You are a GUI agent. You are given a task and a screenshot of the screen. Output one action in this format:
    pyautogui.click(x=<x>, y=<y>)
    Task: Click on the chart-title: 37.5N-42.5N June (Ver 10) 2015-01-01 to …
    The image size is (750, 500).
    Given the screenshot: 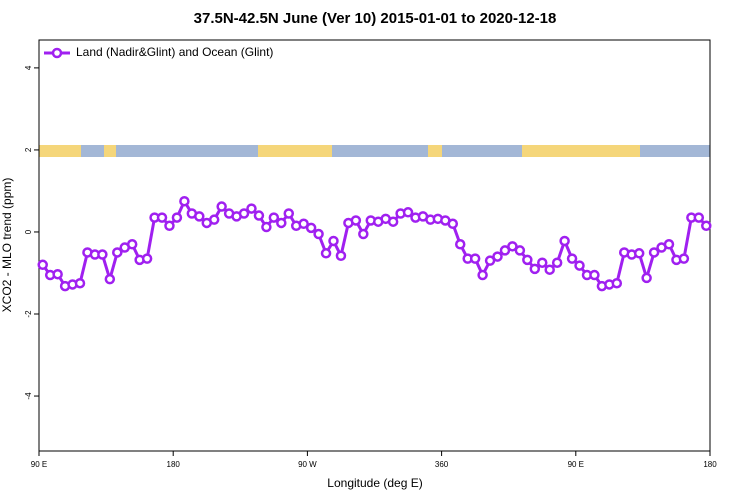 What is the action you would take?
    pyautogui.click(x=375, y=18)
    